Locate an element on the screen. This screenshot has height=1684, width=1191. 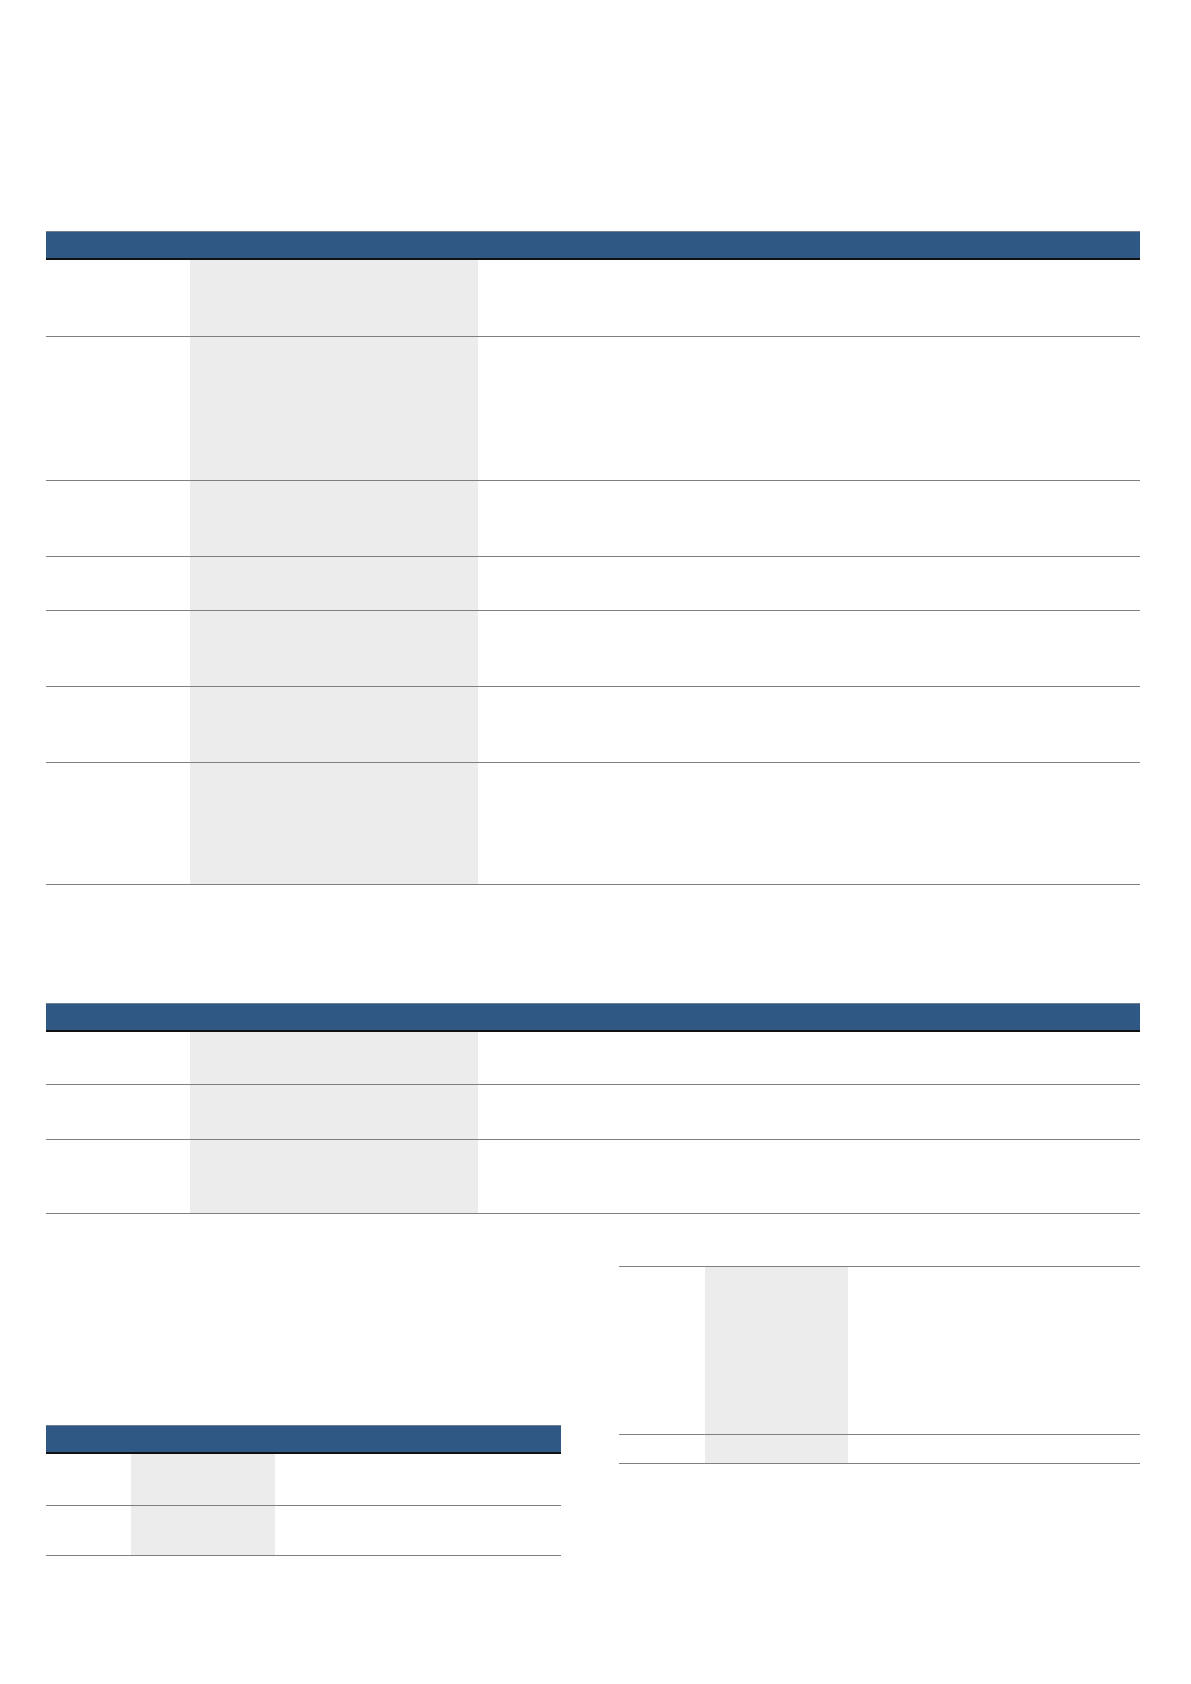
table-2-shaded-column is located at coordinates (334, 1122).